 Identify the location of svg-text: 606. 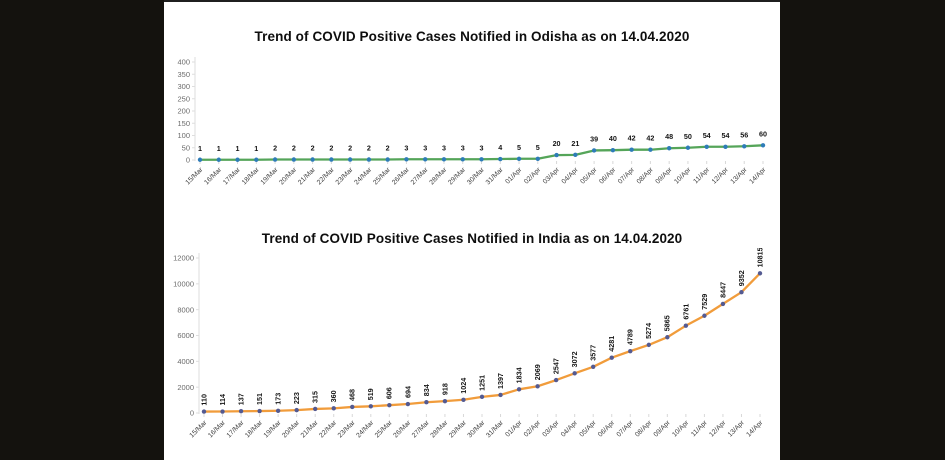
(389, 393).